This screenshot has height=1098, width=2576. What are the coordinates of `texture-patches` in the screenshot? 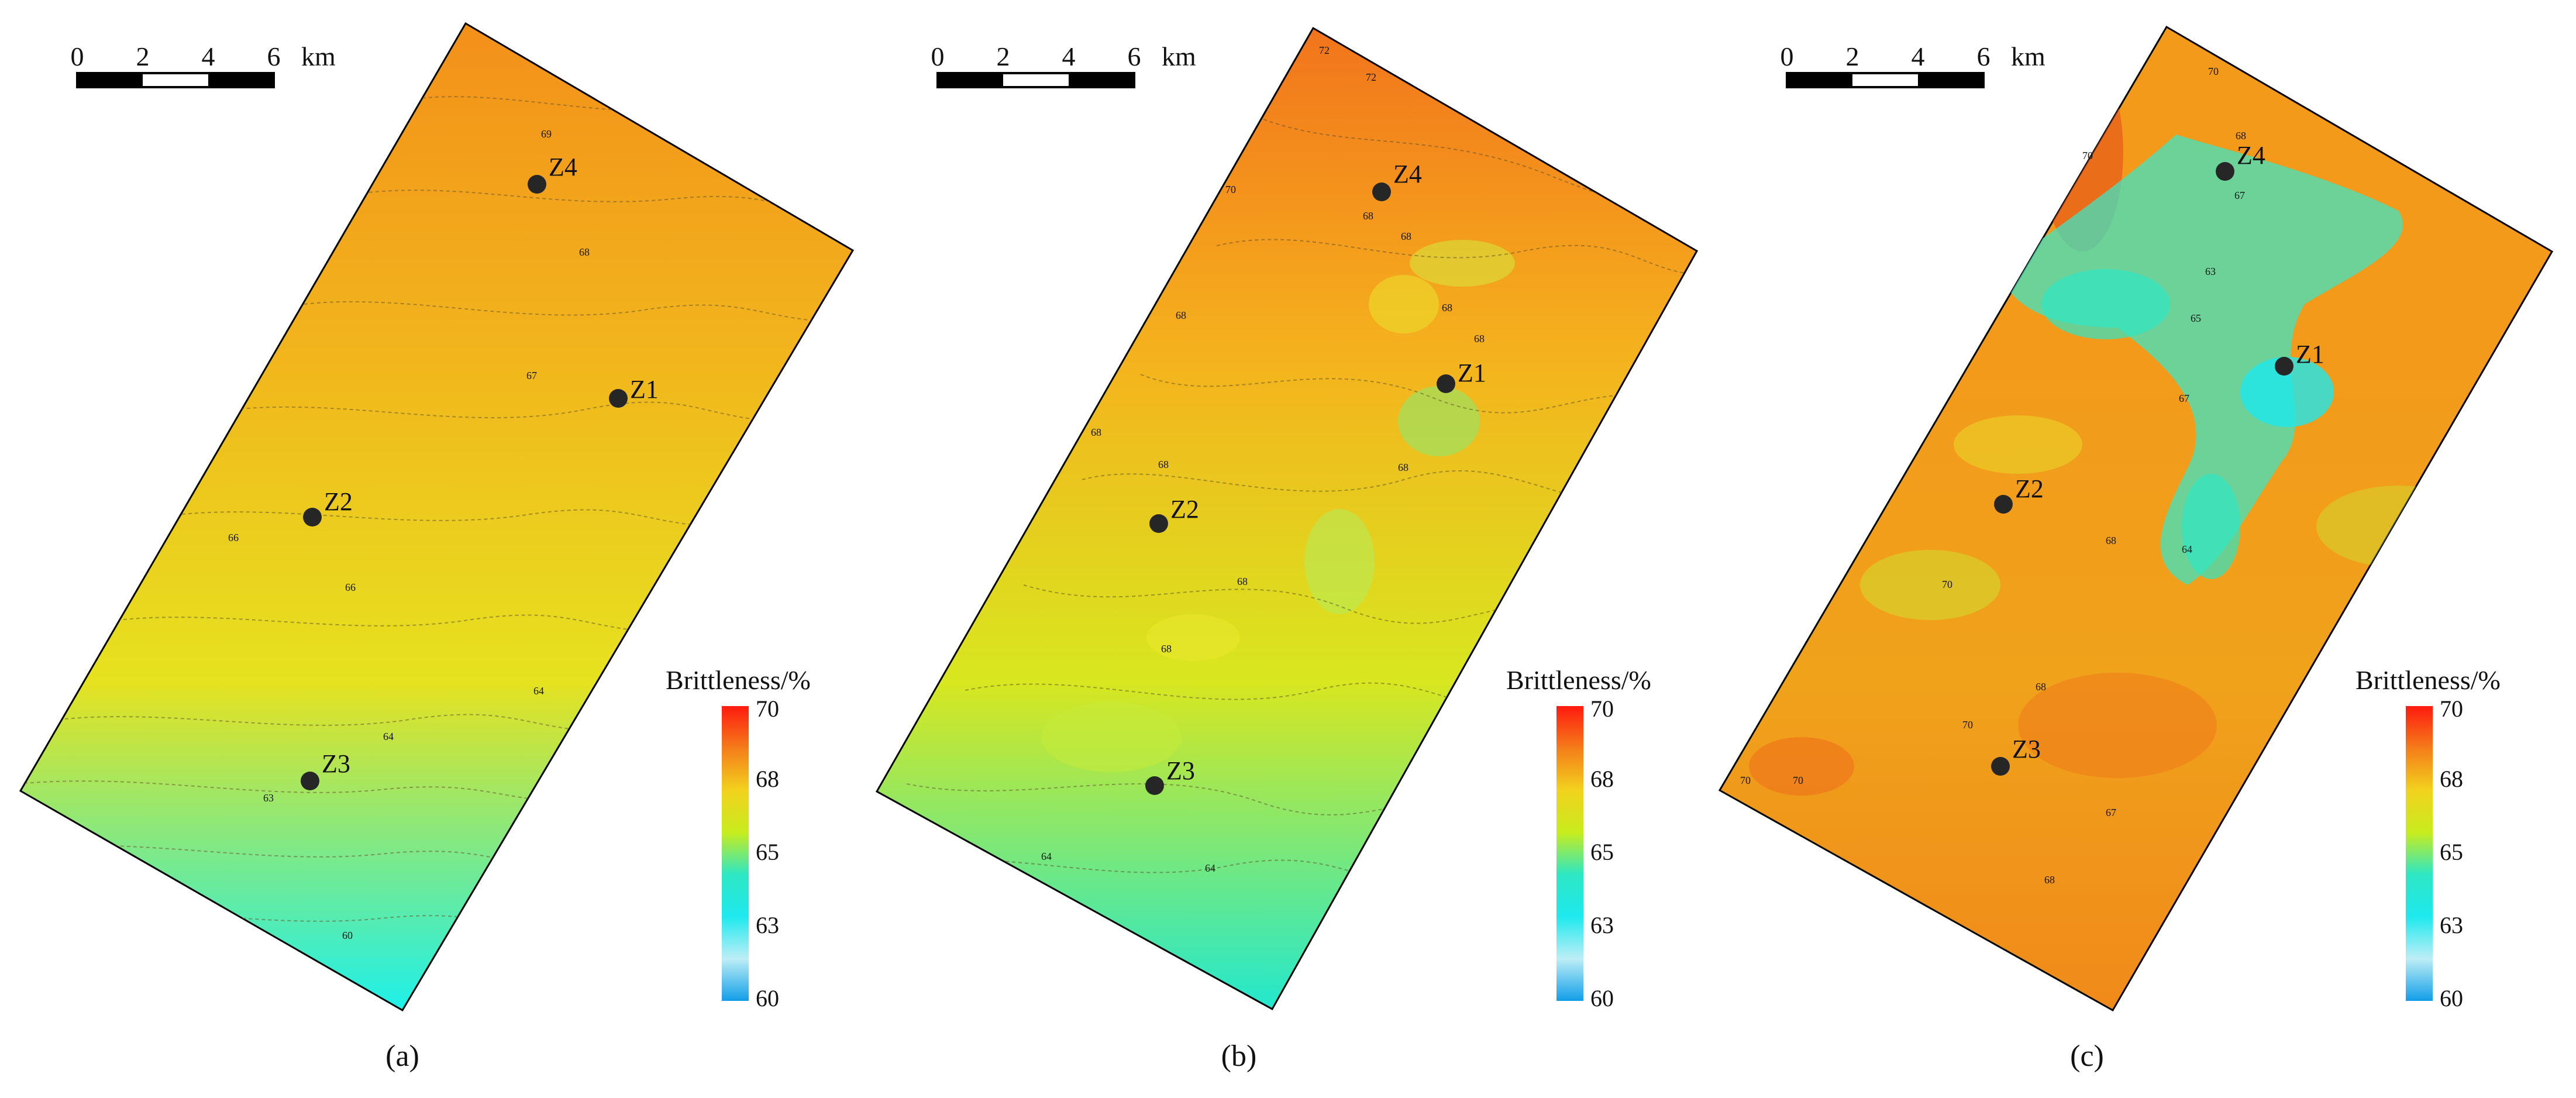 It's located at (1278, 506).